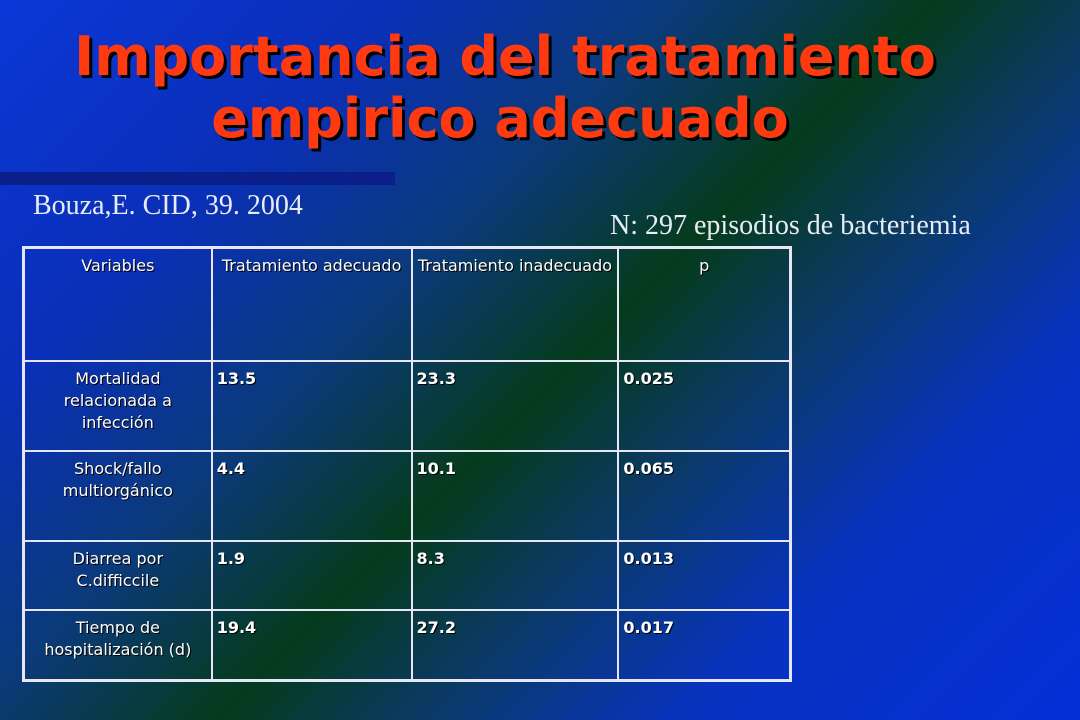  I want to click on column-header-adequate: Tratamiento adecuado, so click(311, 304).